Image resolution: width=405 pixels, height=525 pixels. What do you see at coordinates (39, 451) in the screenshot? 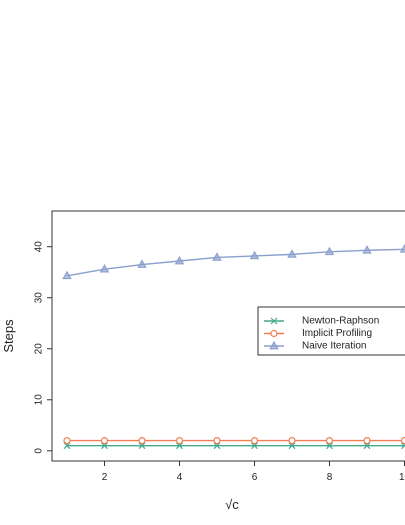
I see `y-tick-label: 0` at bounding box center [39, 451].